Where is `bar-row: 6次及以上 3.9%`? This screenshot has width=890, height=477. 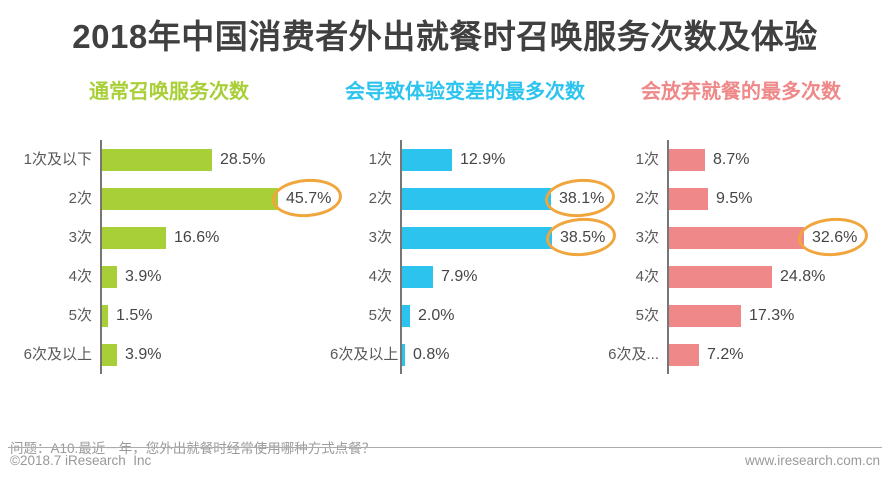 bar-row: 6次及以上 3.9% is located at coordinates (169, 354).